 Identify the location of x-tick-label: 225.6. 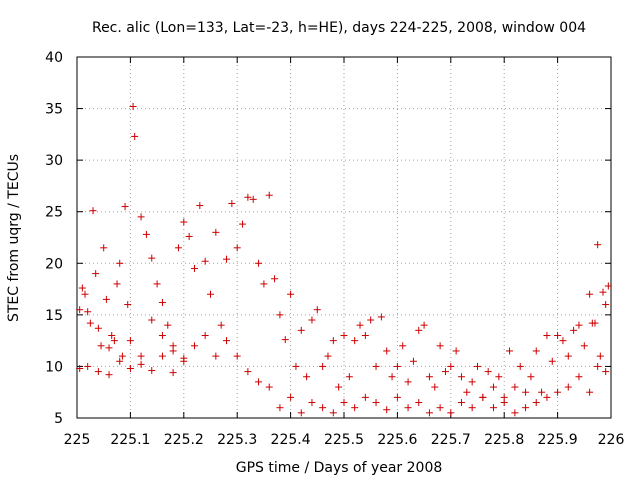
(397, 440).